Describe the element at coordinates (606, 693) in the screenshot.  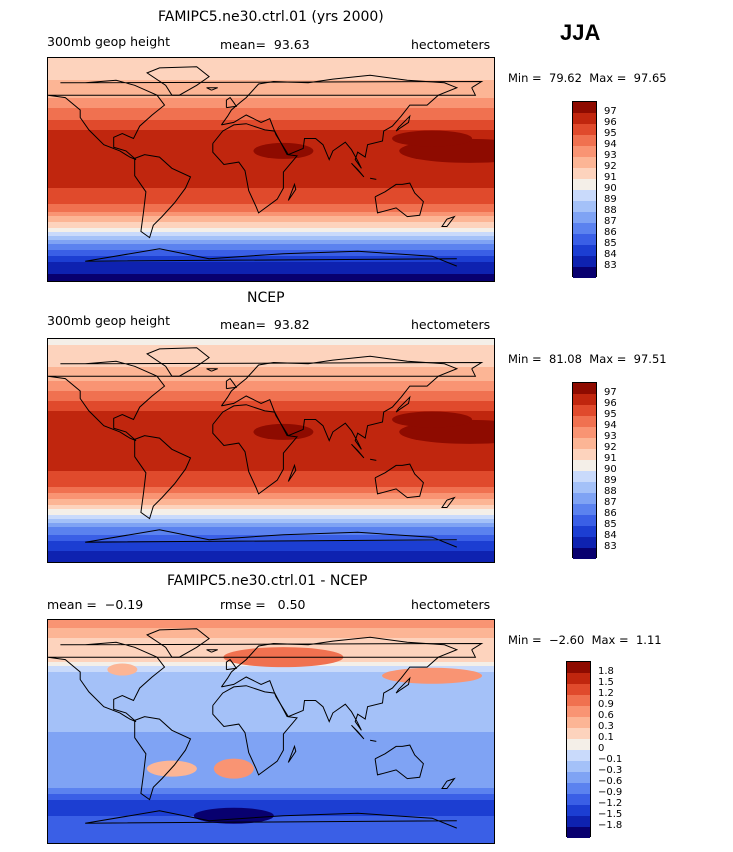
I see `colorbar-label: 1.2` at that location.